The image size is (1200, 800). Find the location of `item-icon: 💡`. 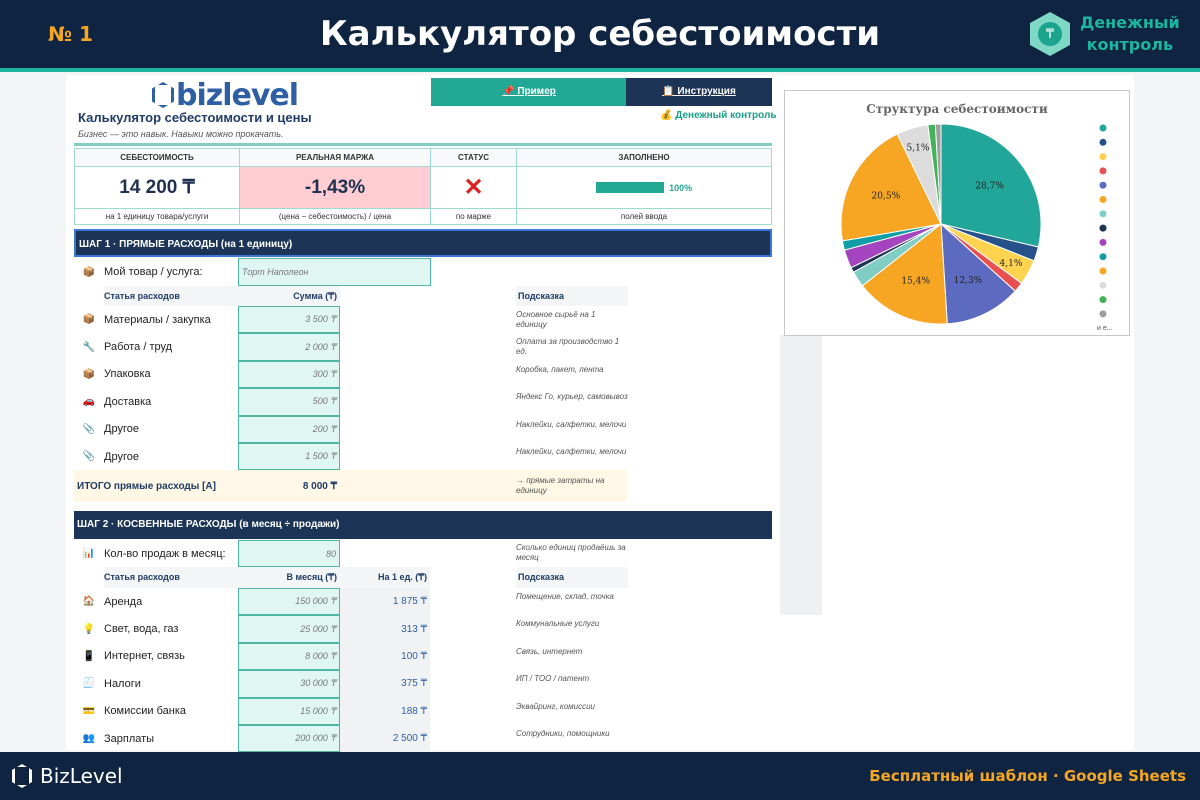

item-icon: 💡 is located at coordinates (89, 629).